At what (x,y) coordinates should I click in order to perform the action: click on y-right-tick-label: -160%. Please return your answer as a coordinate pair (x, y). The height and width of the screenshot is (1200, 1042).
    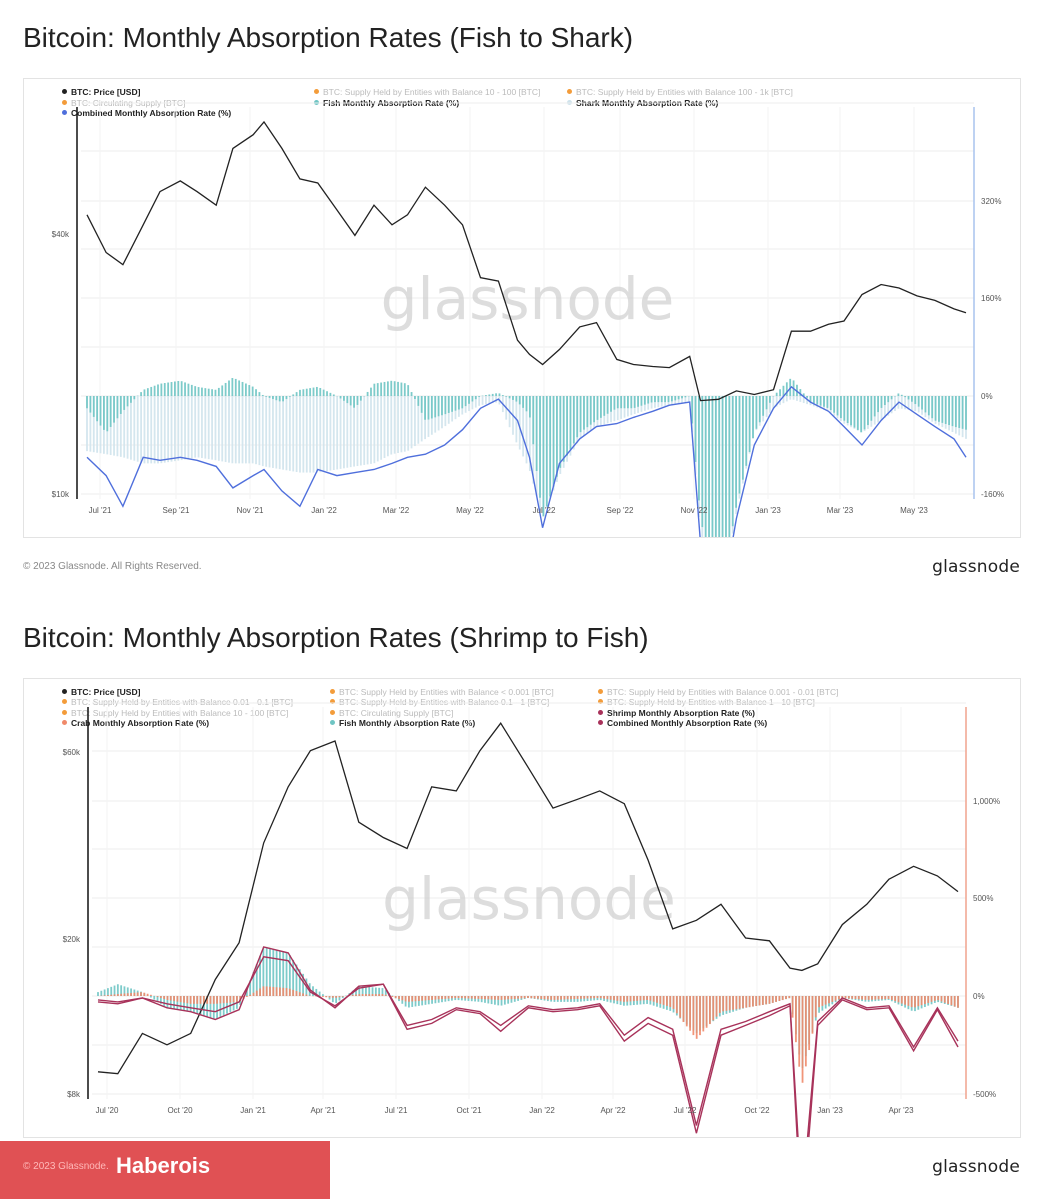
    Looking at the image, I should click on (992, 494).